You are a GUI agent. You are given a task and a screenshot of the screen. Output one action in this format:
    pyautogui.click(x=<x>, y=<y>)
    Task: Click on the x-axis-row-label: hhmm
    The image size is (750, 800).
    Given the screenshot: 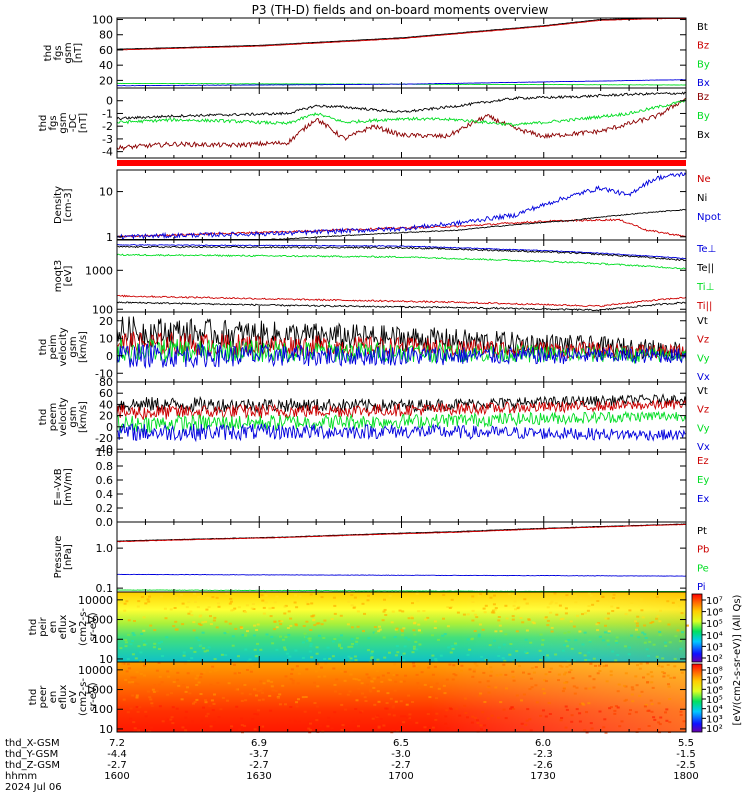 What is the action you would take?
    pyautogui.click(x=21, y=776)
    